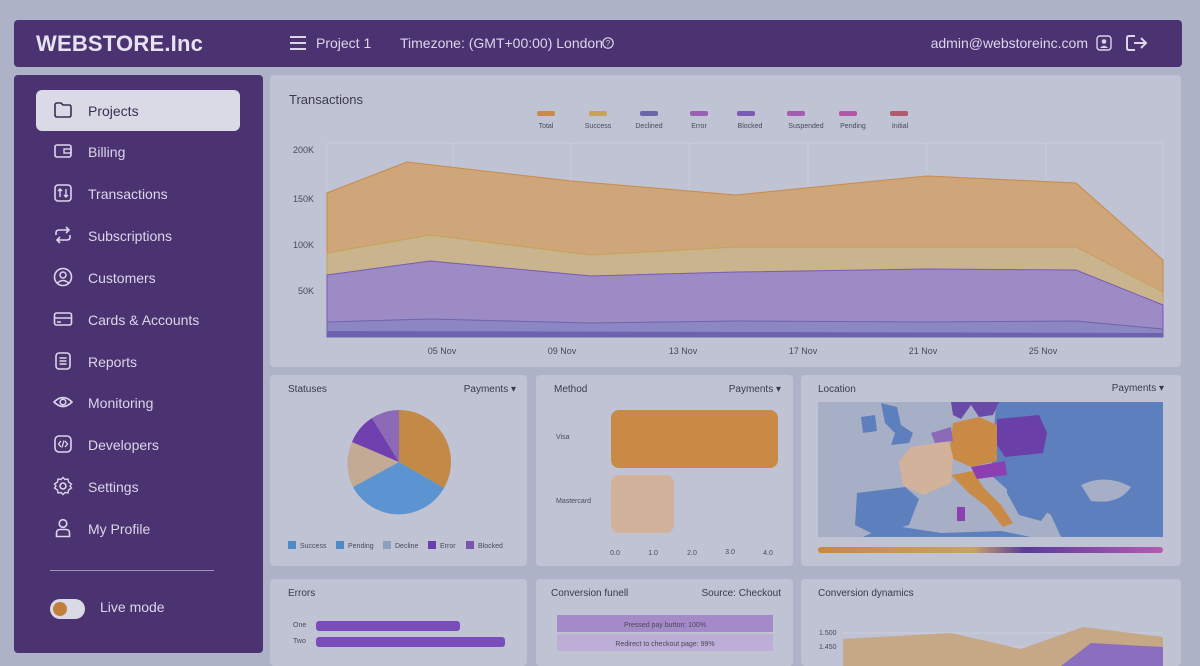  I want to click on europe-map, so click(990, 477).